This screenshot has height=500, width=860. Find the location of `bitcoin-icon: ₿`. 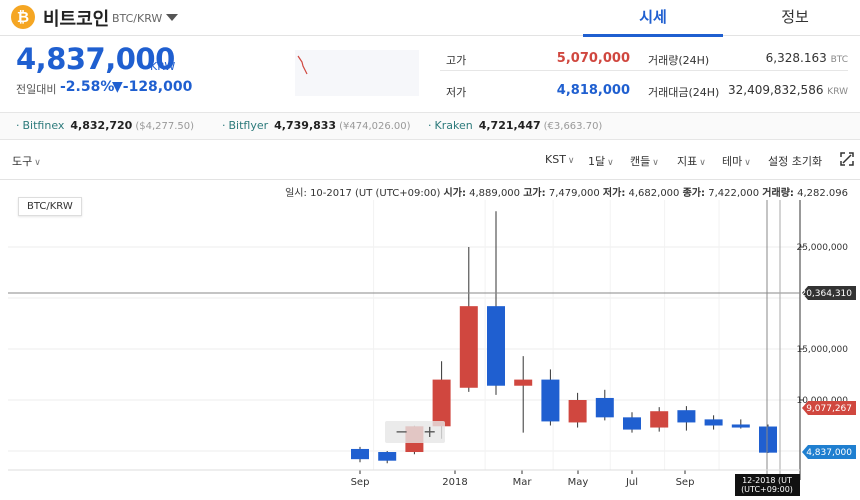

bitcoin-icon: ₿ is located at coordinates (23, 17).